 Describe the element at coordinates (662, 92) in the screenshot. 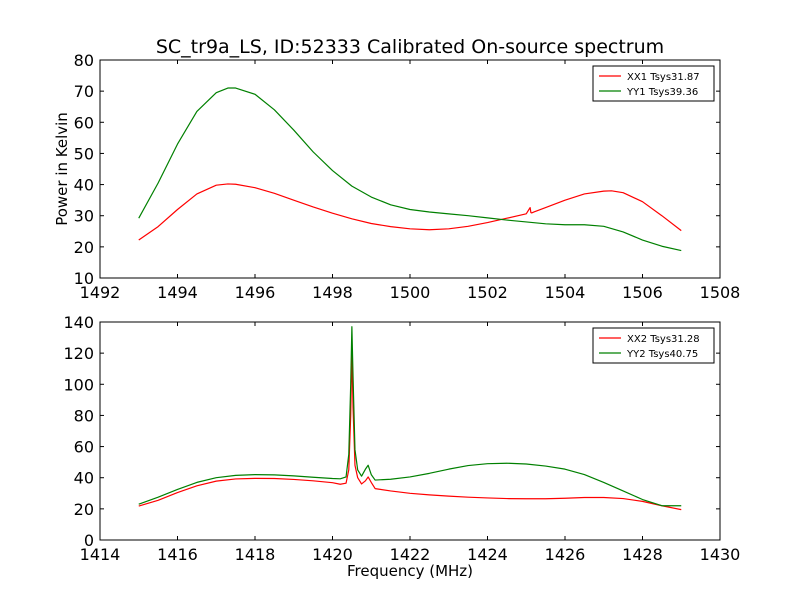

I see `legend-label: YY1 Tsys39.36` at that location.